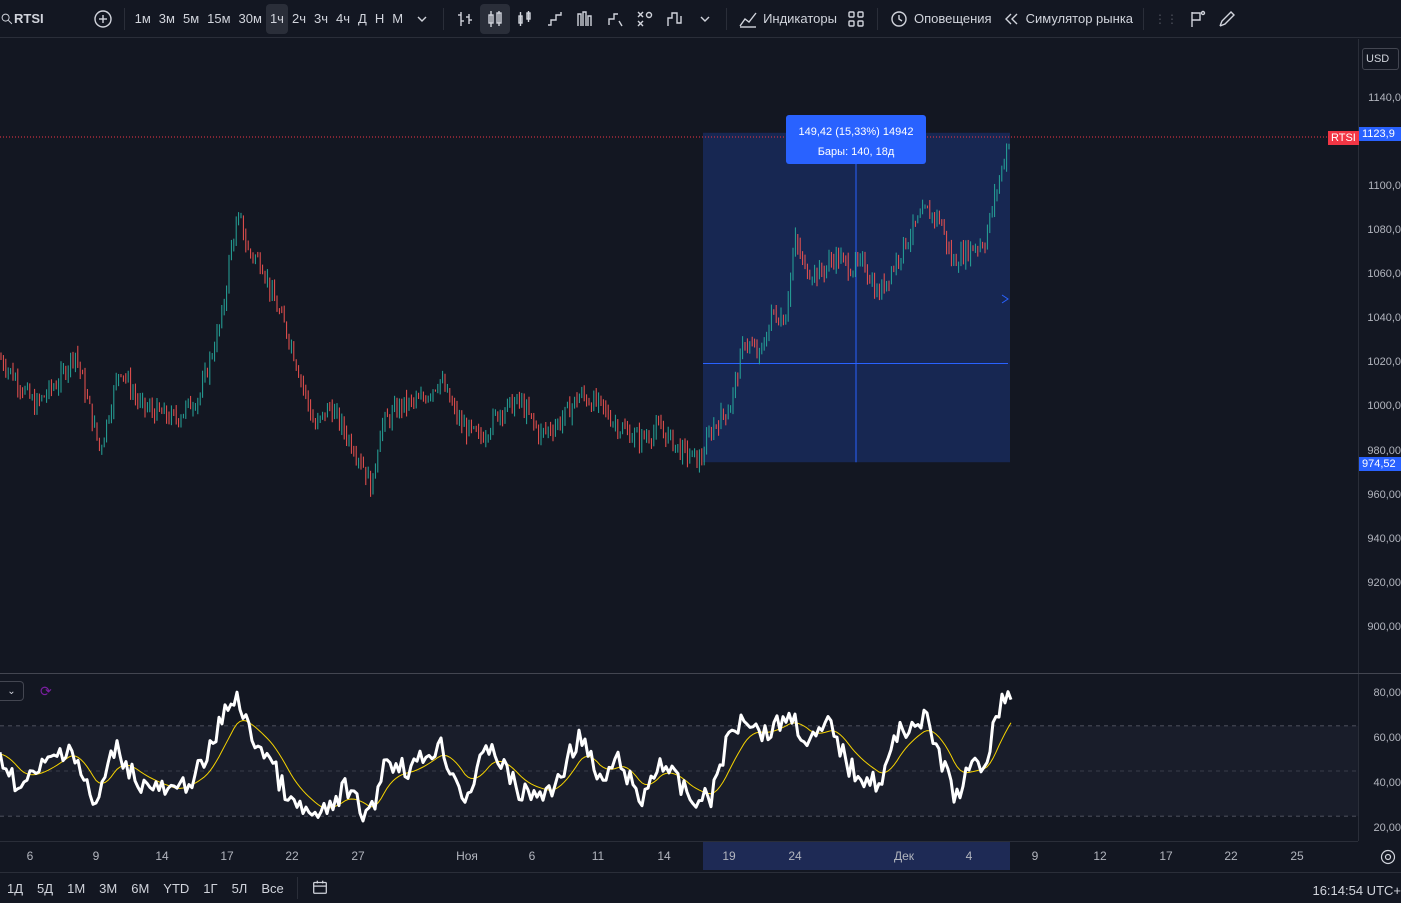 Image resolution: width=1401 pixels, height=903 pixels. What do you see at coordinates (398, 18) in the screenshot?
I see `interval-button: М` at bounding box center [398, 18].